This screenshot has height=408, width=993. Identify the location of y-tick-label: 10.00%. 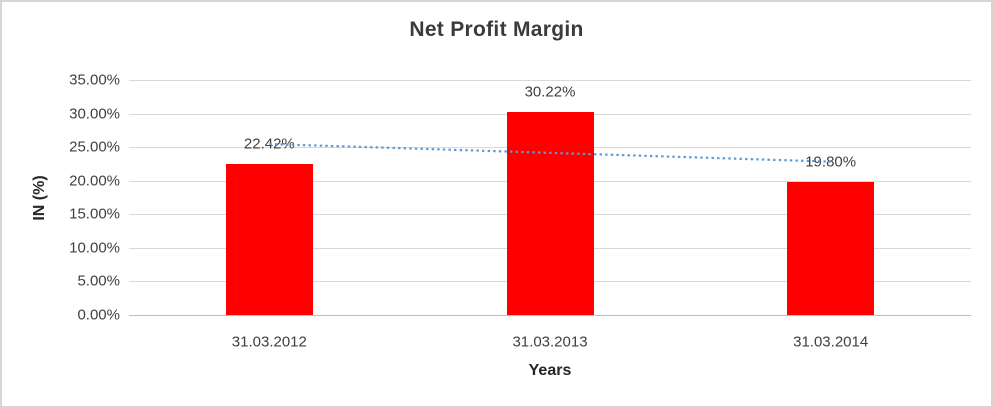
(94, 248).